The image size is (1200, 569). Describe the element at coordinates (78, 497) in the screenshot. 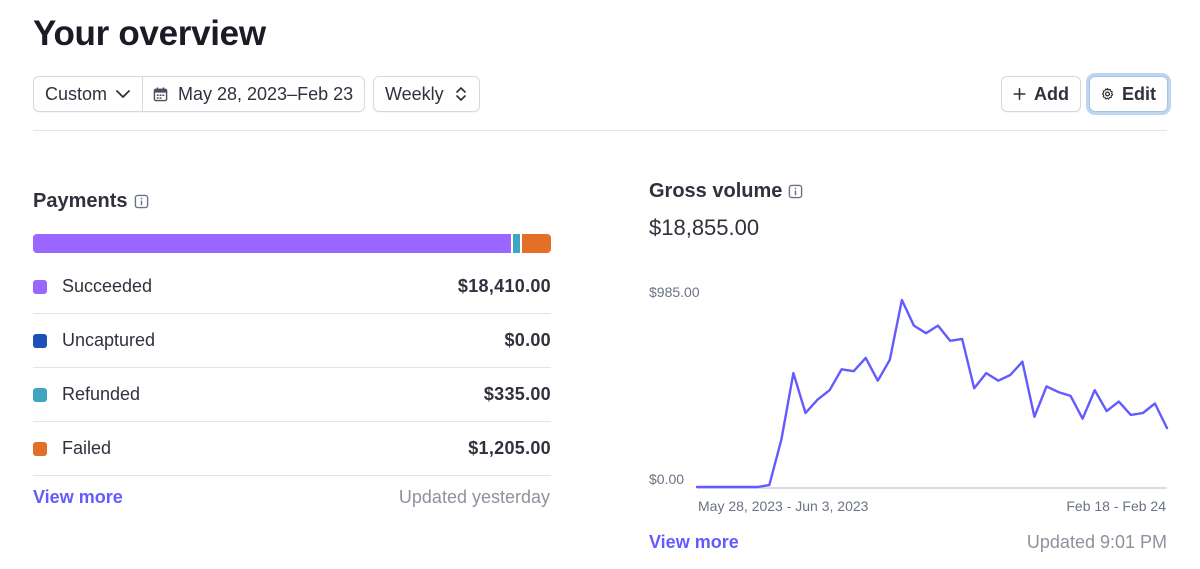

I see `payments-view-more-link: View more` at that location.